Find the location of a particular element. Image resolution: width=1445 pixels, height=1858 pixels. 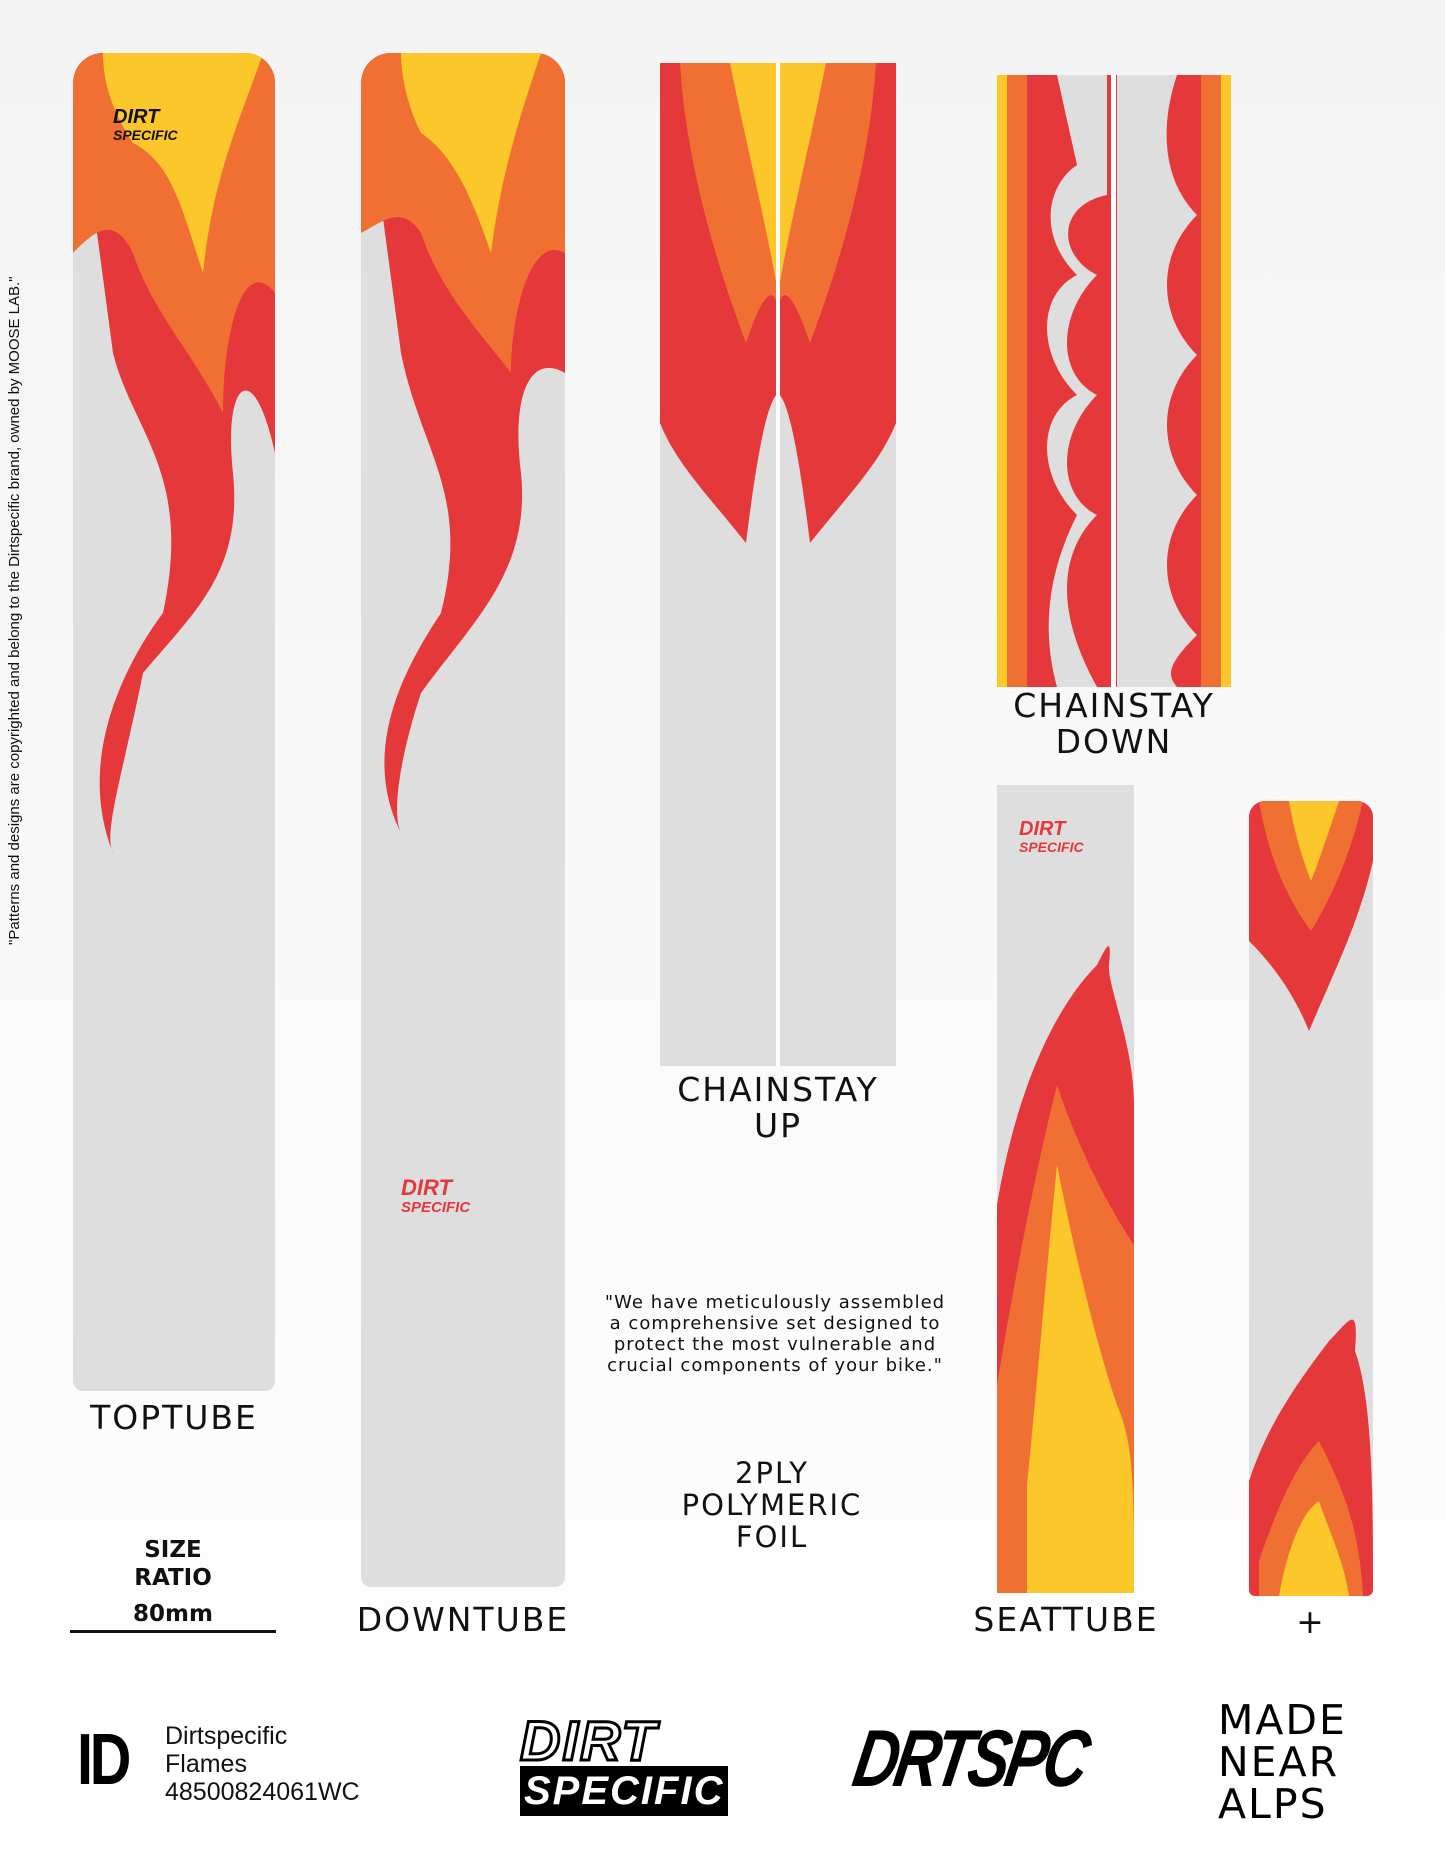

toptube-piece: DIRT SPECIFIC is located at coordinates (174, 722).